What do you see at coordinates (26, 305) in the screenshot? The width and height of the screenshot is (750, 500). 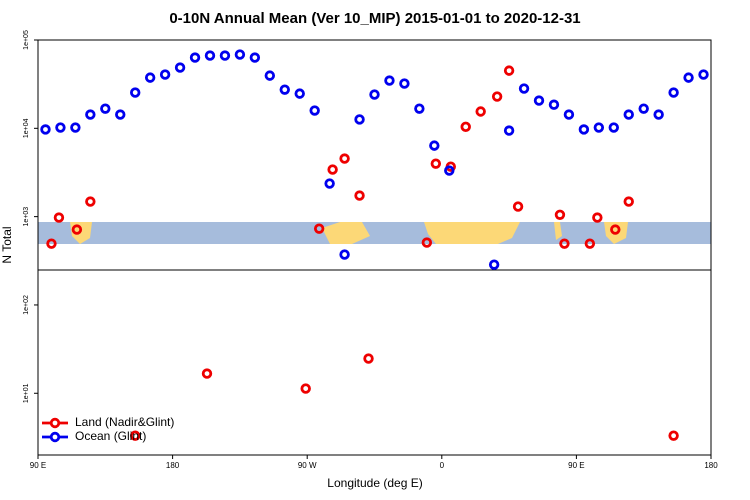 I see `y-tick-label: 1e+02` at bounding box center [26, 305].